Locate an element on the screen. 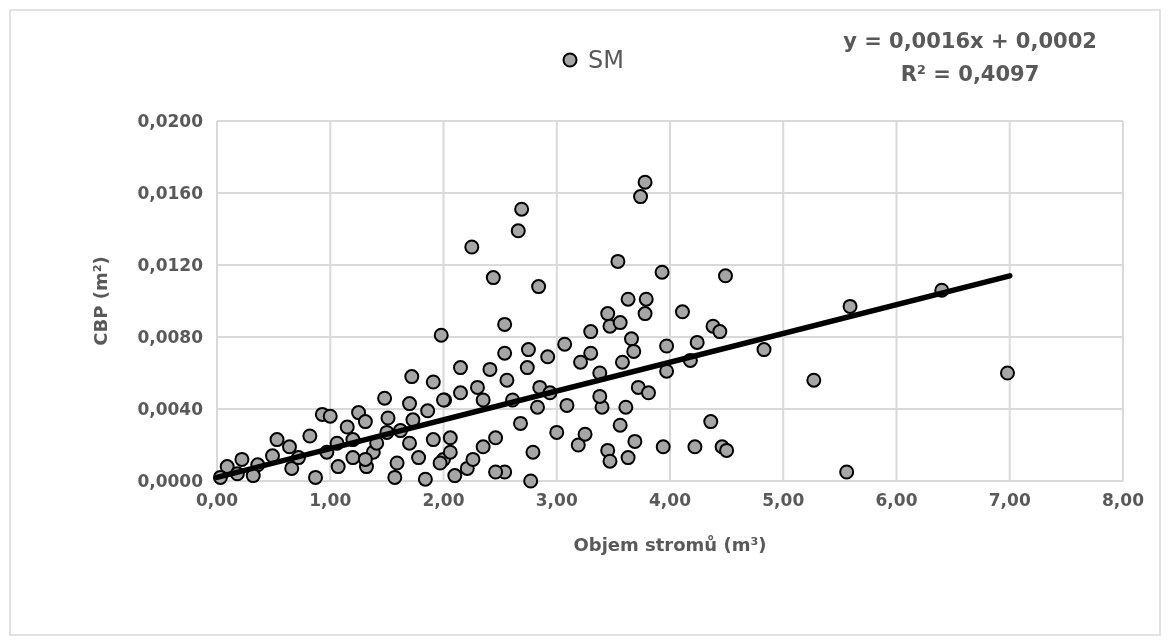 The height and width of the screenshot is (642, 1171). x-tick-label: 1,00 is located at coordinates (330, 500).